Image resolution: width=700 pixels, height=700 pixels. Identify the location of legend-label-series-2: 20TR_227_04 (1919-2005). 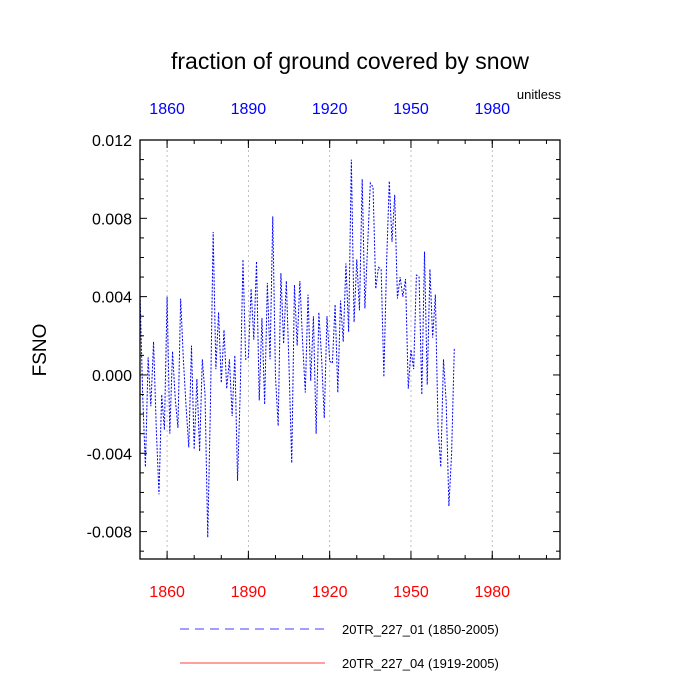
(420, 663).